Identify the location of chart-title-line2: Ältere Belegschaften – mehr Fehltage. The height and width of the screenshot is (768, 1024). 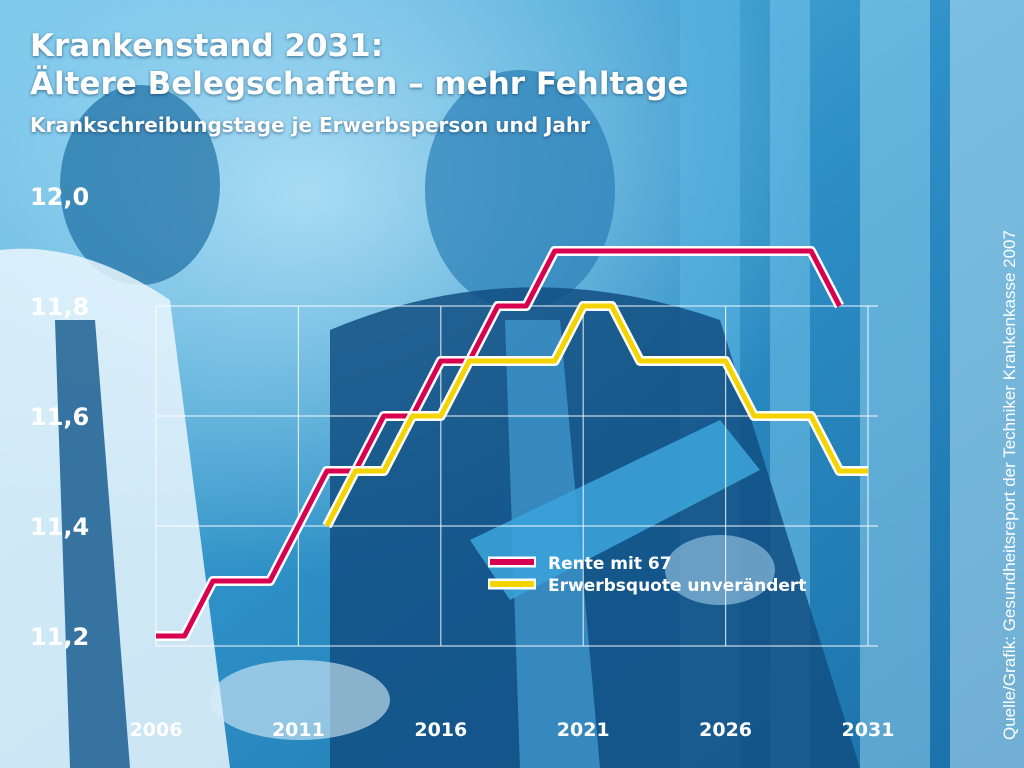
(359, 84).